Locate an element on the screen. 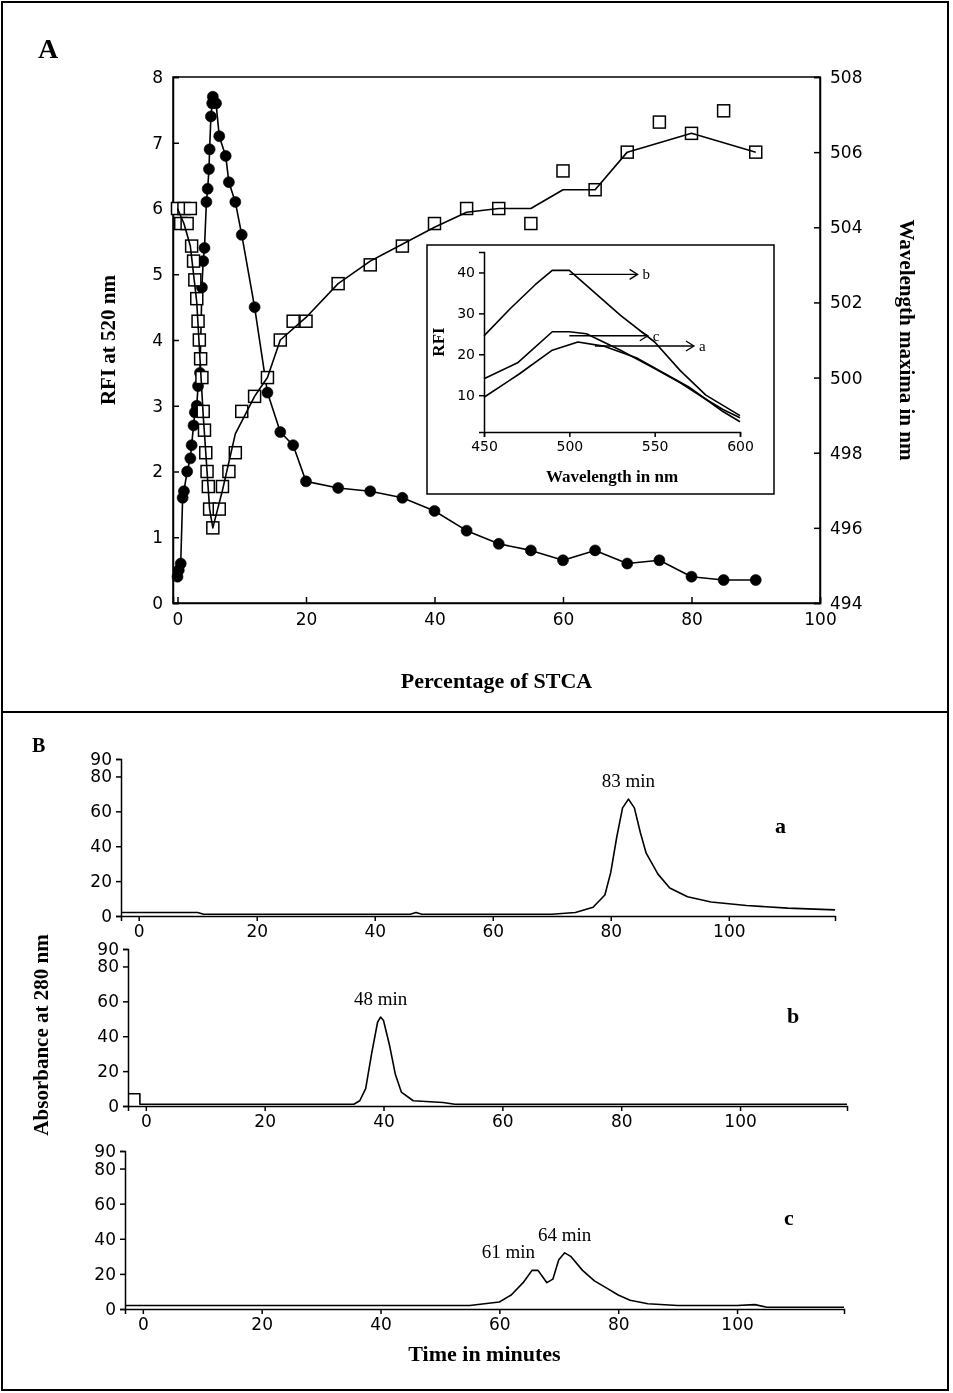 Image resolution: width=953 pixels, height=1393 pixels. y-tick-label: 1 is located at coordinates (157, 537).